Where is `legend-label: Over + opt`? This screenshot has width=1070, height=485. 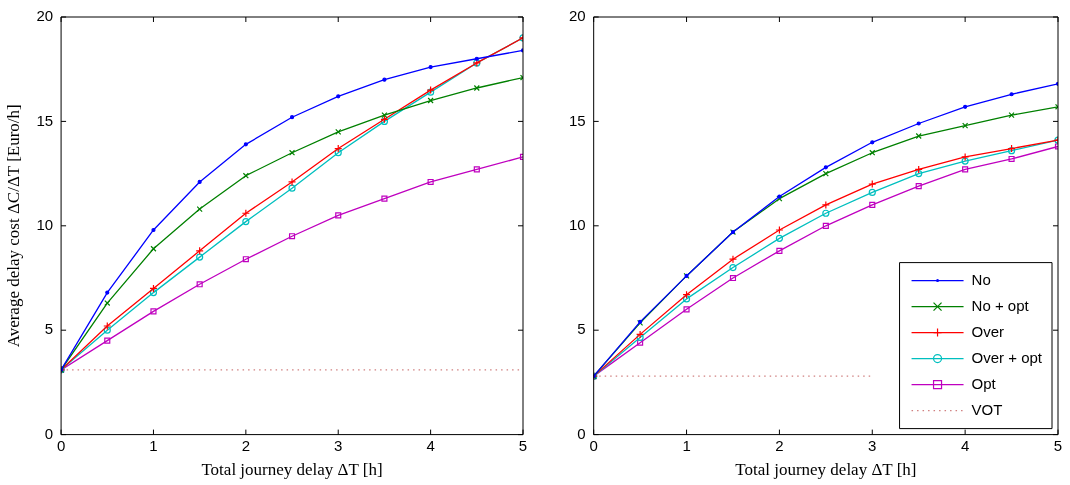
legend-label: Over + opt is located at coordinates (1007, 357).